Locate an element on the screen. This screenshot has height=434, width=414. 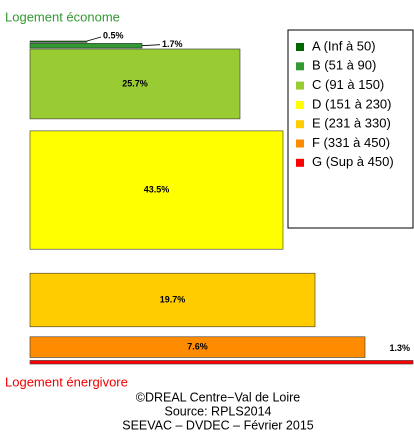
value-label: 0.5% is located at coordinates (113, 35).